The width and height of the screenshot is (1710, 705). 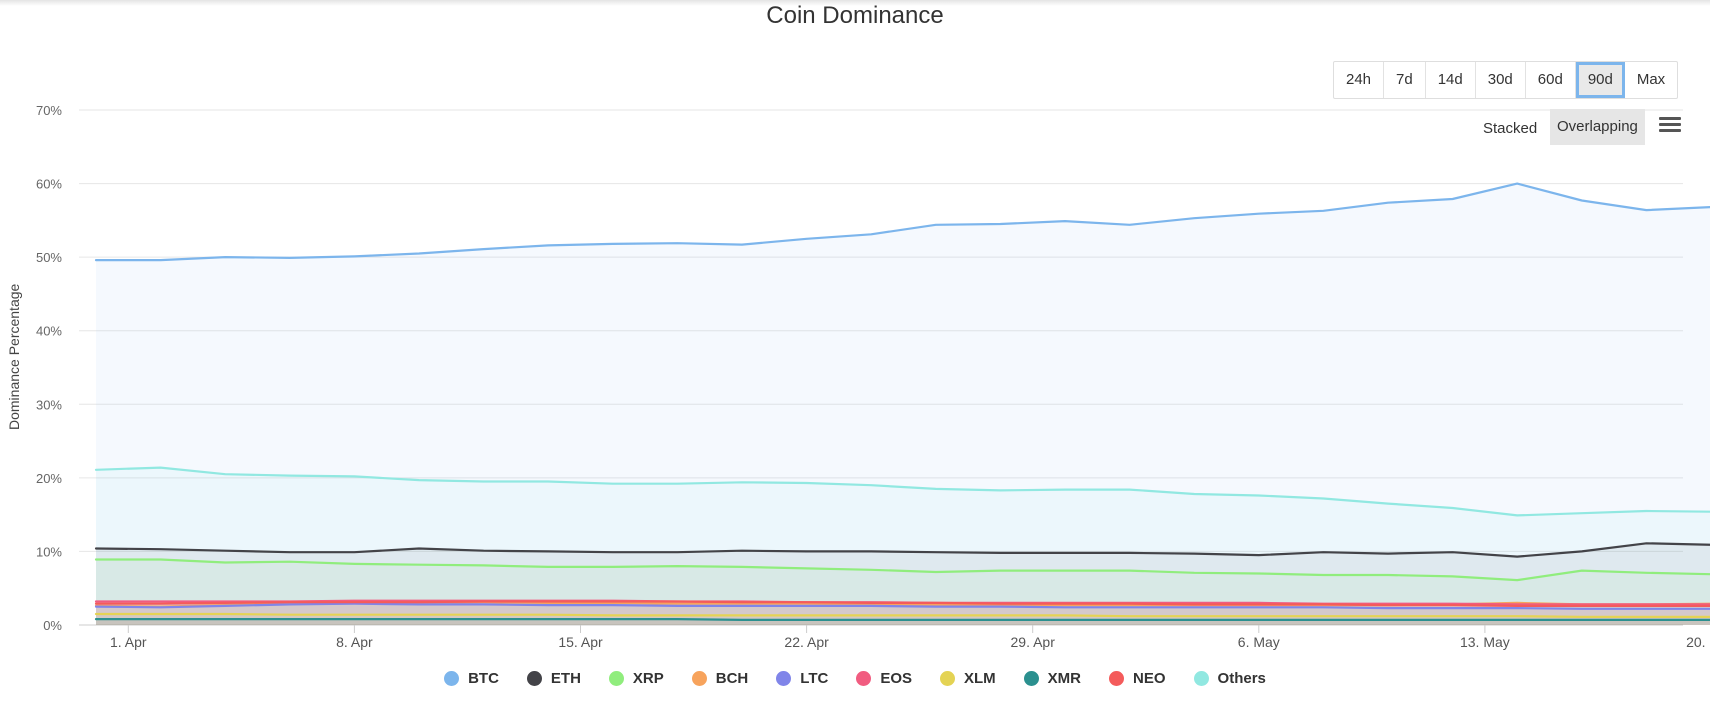 I want to click on legend: BTC ETH XRP BCH LTC EOS XLM XMR NEO Others, so click(x=855, y=678).